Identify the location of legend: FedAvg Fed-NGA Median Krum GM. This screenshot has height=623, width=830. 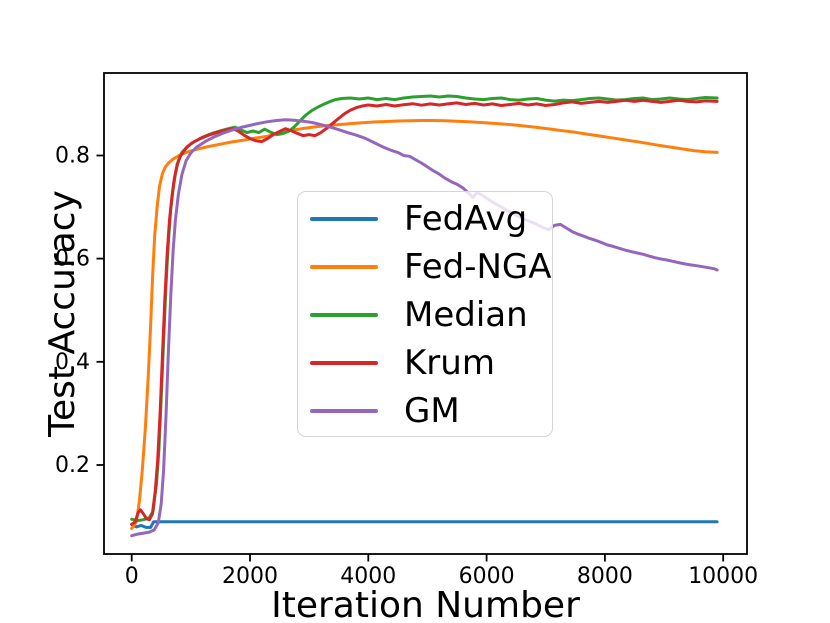
(425, 314).